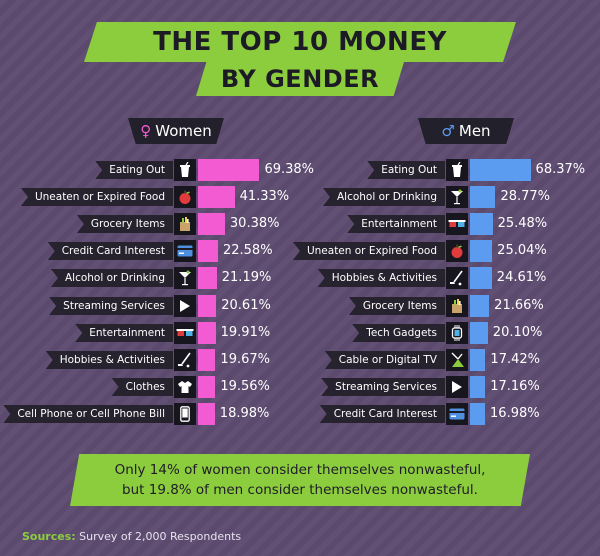 Image resolution: width=600 pixels, height=556 pixels. What do you see at coordinates (457, 360) in the screenshot?
I see `tv-antenna-icon` at bounding box center [457, 360].